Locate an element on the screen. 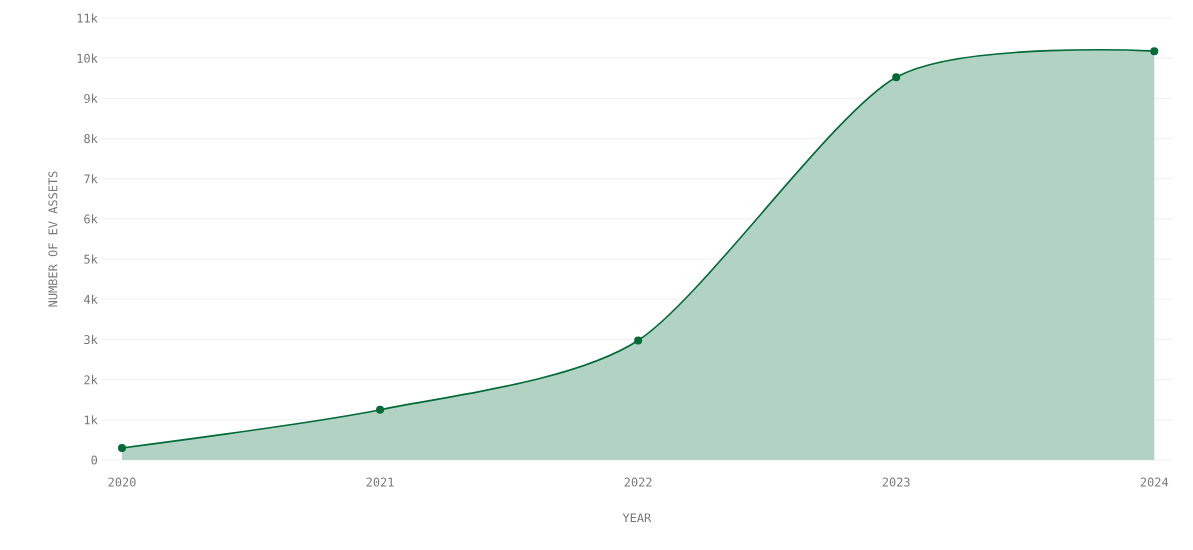  y-tick-label: 1k is located at coordinates (91, 420).